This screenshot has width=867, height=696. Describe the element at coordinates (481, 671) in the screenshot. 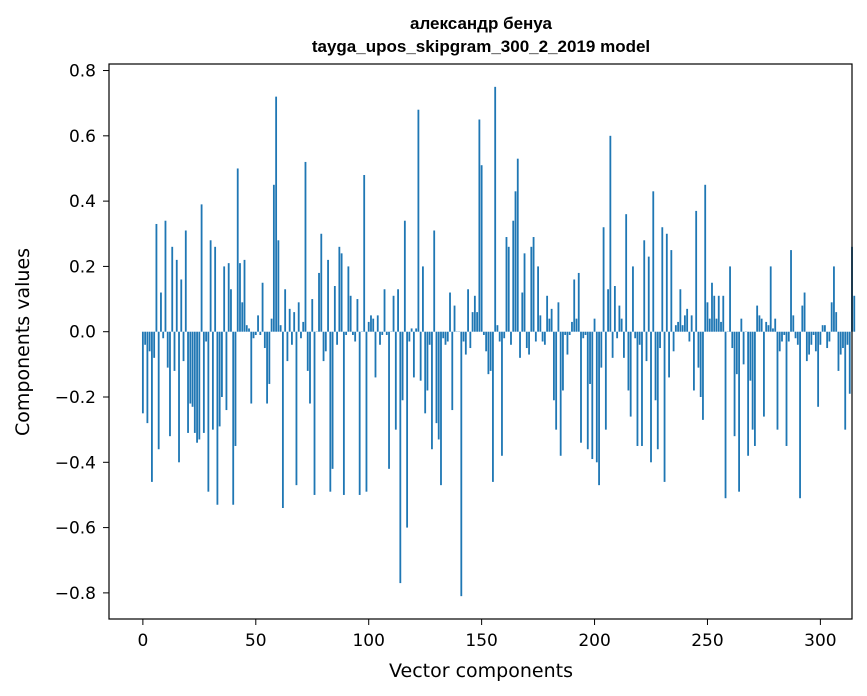

I see `x-axis-label: Vector components` at that location.